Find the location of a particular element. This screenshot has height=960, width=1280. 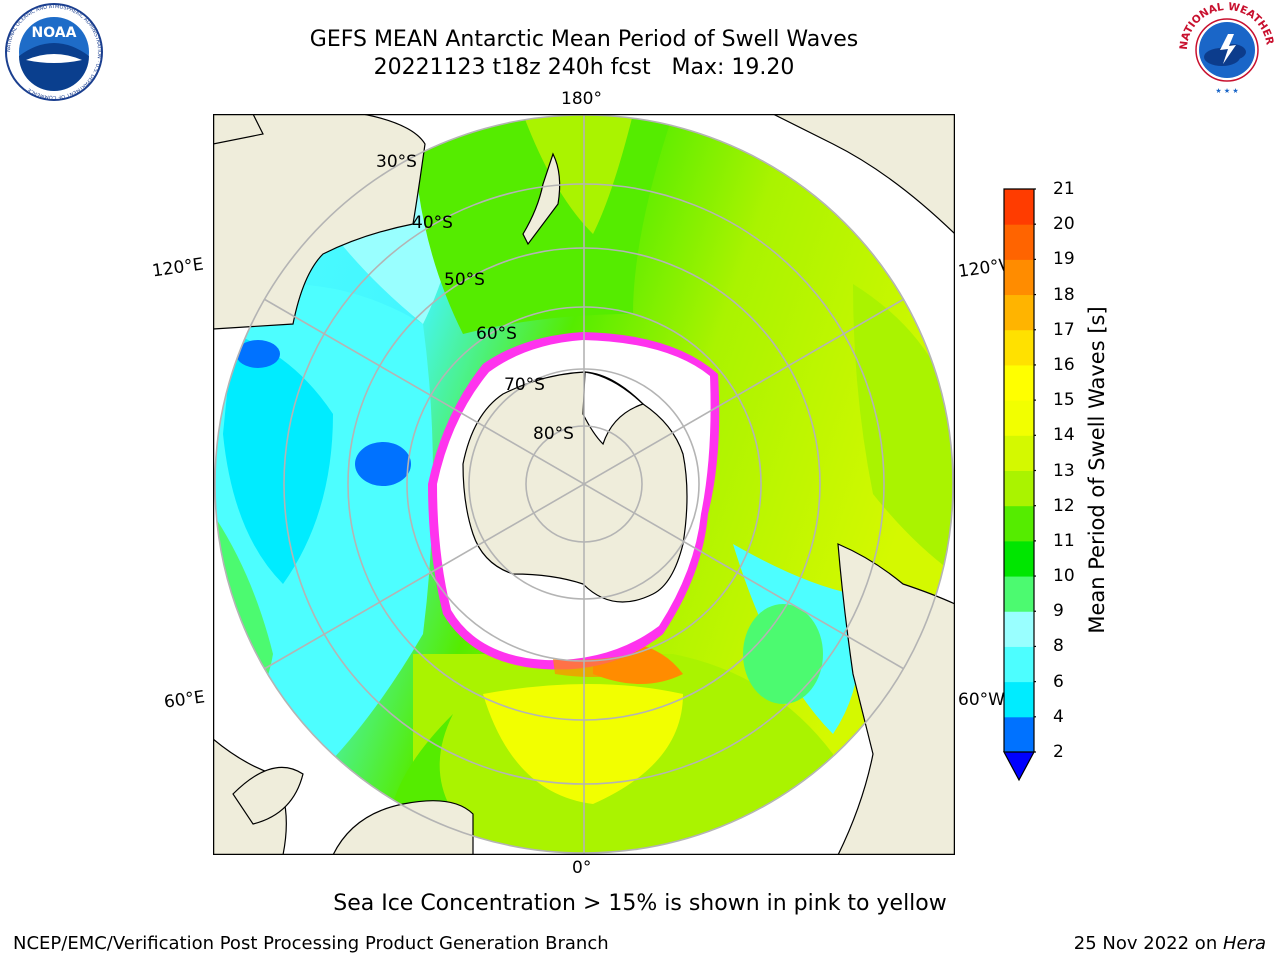

colorbar-tick-label: 8 is located at coordinates (1058, 646).